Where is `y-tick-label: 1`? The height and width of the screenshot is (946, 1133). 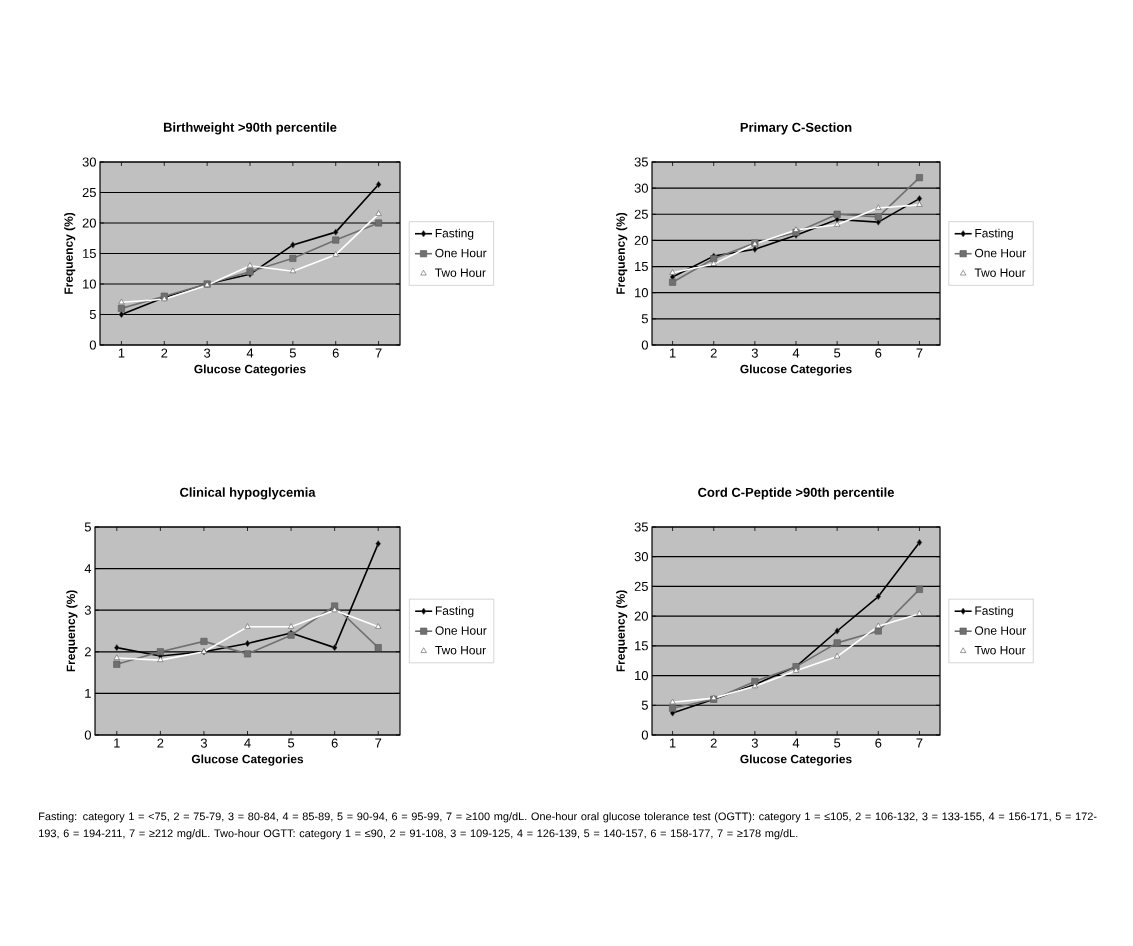 y-tick-label: 1 is located at coordinates (88, 693).